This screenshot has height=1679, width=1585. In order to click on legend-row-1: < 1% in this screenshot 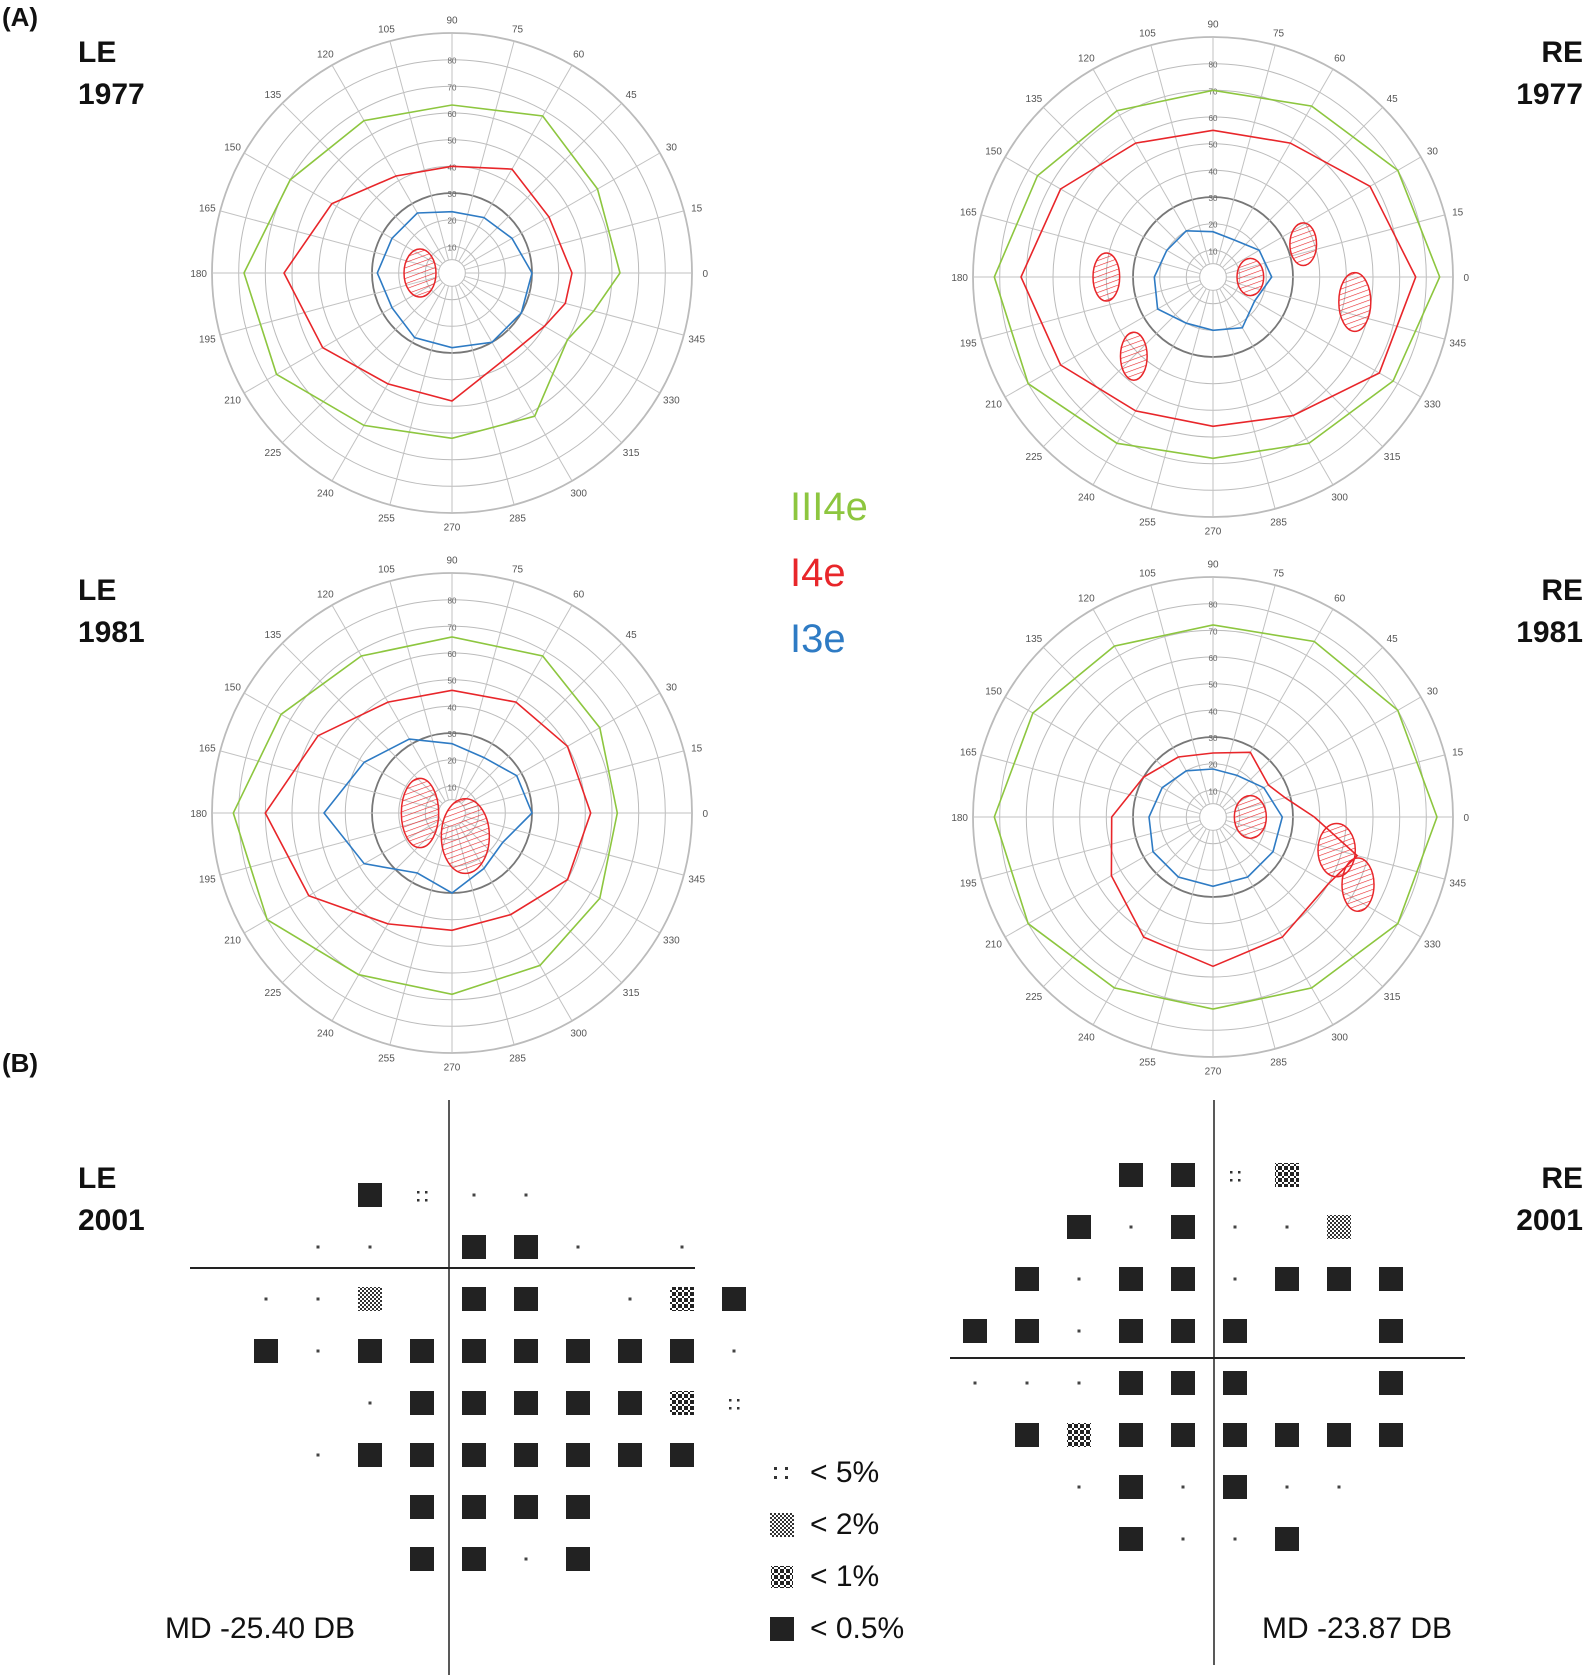, I will do `click(836, 1577)`.